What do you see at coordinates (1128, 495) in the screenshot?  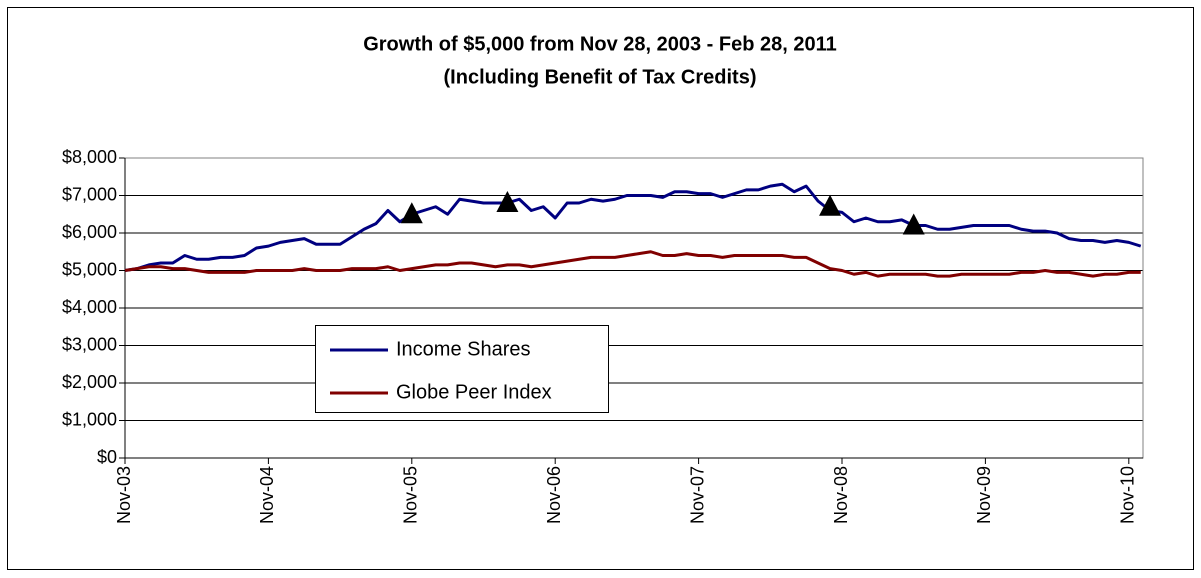 I see `x-tick-label: Nov-10` at bounding box center [1128, 495].